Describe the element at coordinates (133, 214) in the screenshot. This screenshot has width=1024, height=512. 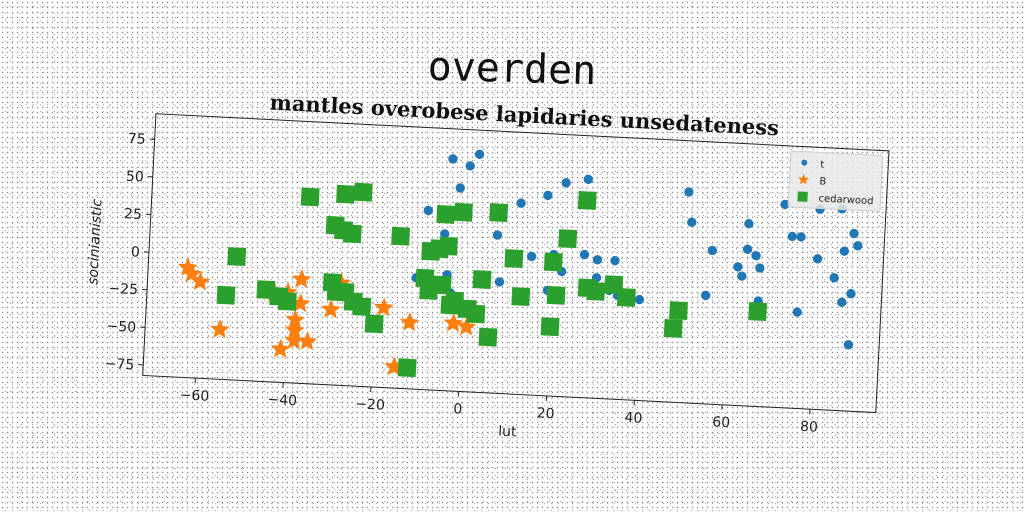
I see `y-tick-label: 25` at that location.